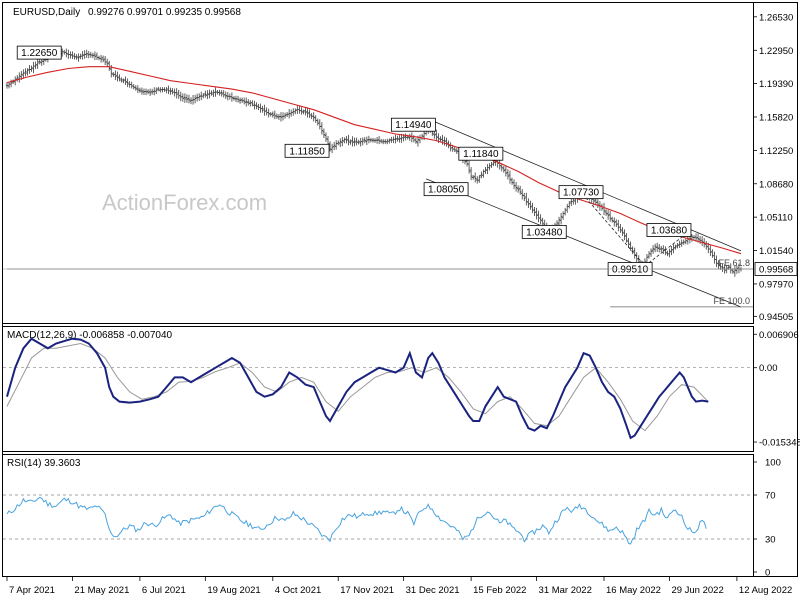  Describe the element at coordinates (298, 590) in the screenshot. I see `date-tick-label: 4 Oct 2021` at that location.